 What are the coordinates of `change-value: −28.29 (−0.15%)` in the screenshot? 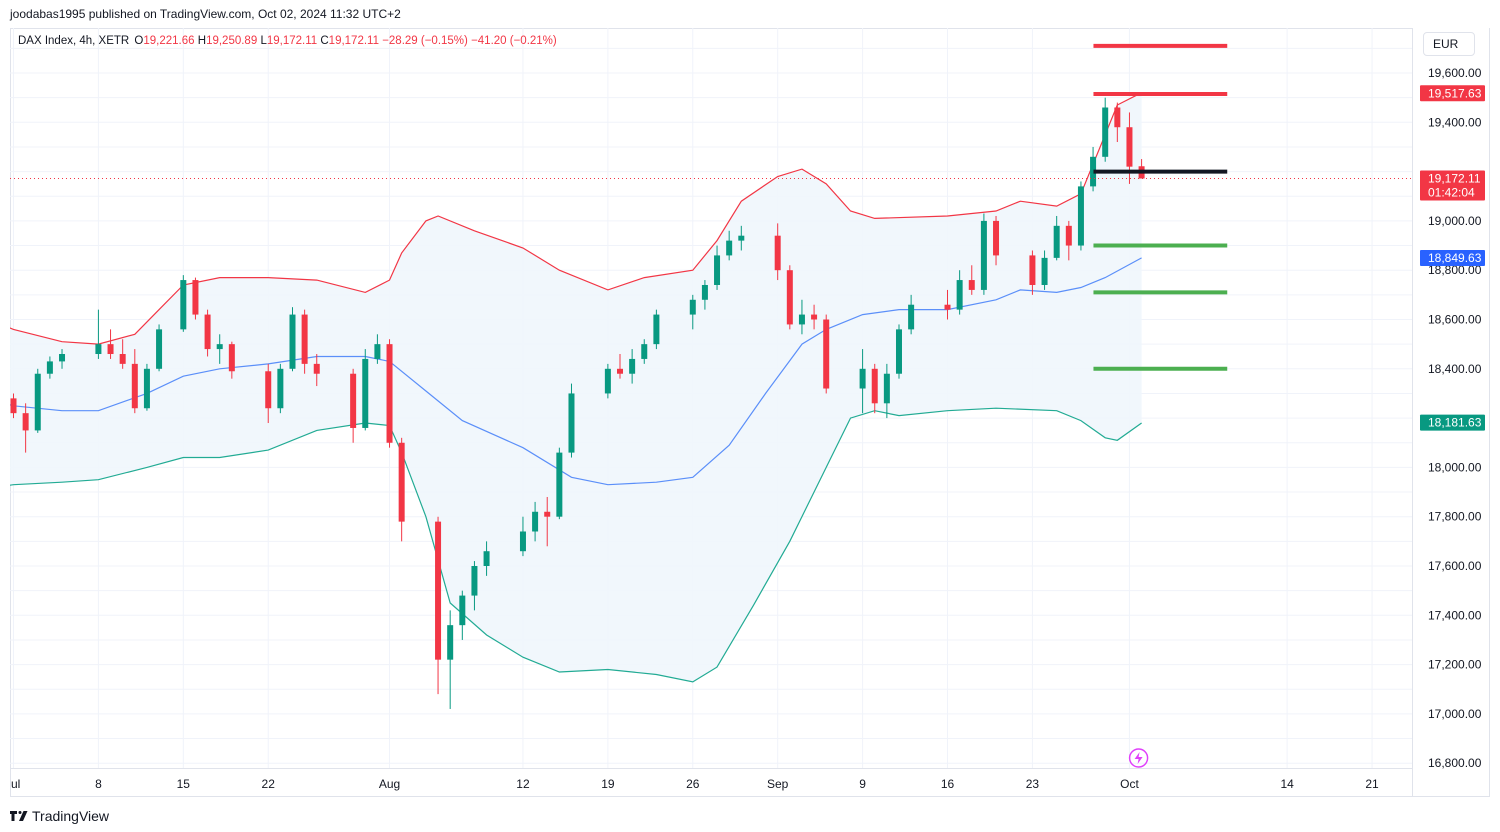 It's located at (425, 41).